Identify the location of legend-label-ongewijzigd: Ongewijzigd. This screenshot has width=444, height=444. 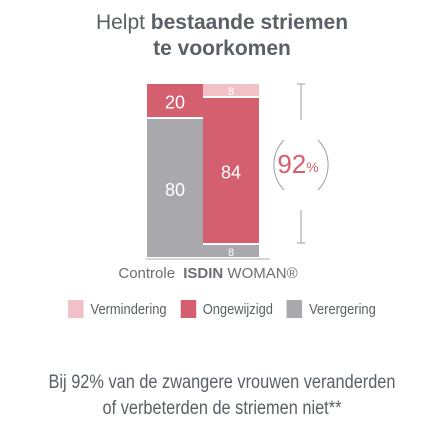
(237, 309).